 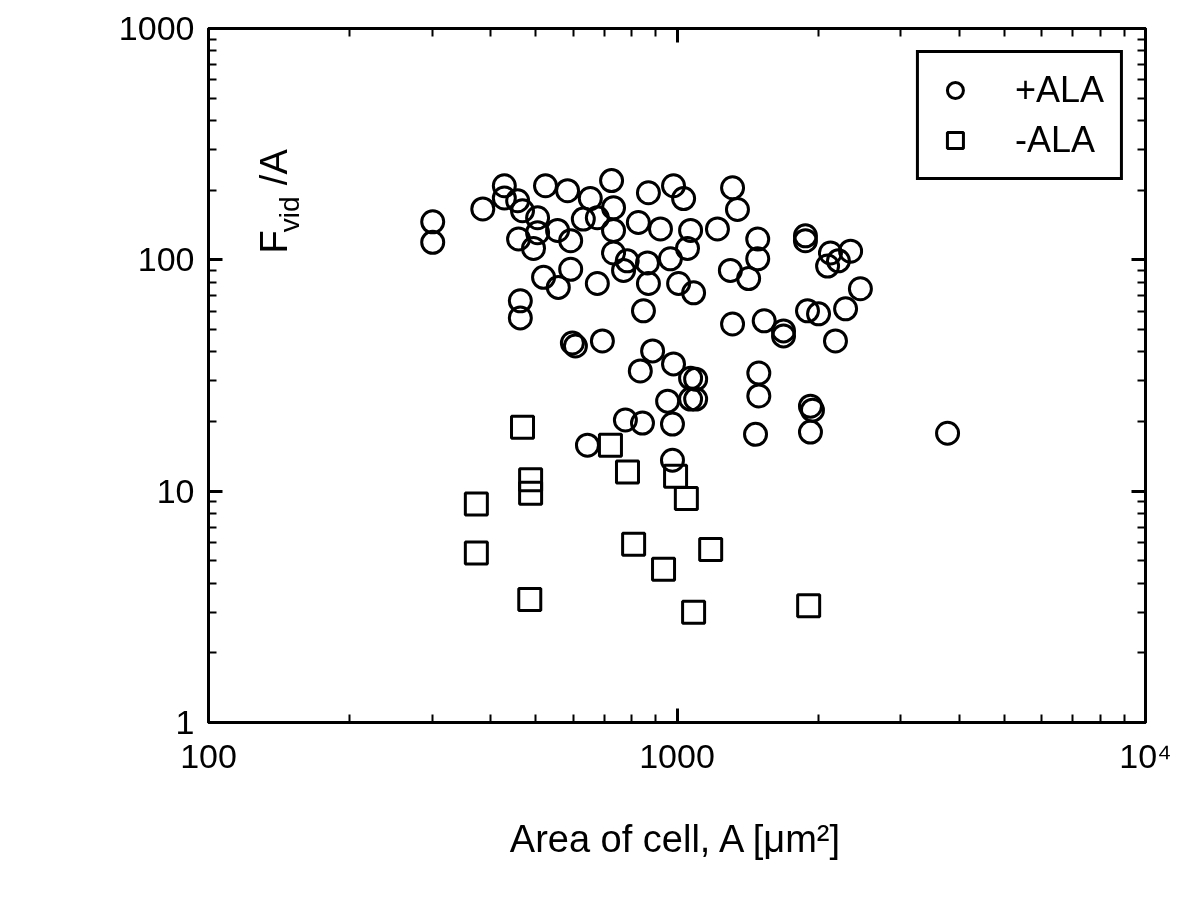 I want to click on y-tick-label: 10, so click(x=175, y=490).